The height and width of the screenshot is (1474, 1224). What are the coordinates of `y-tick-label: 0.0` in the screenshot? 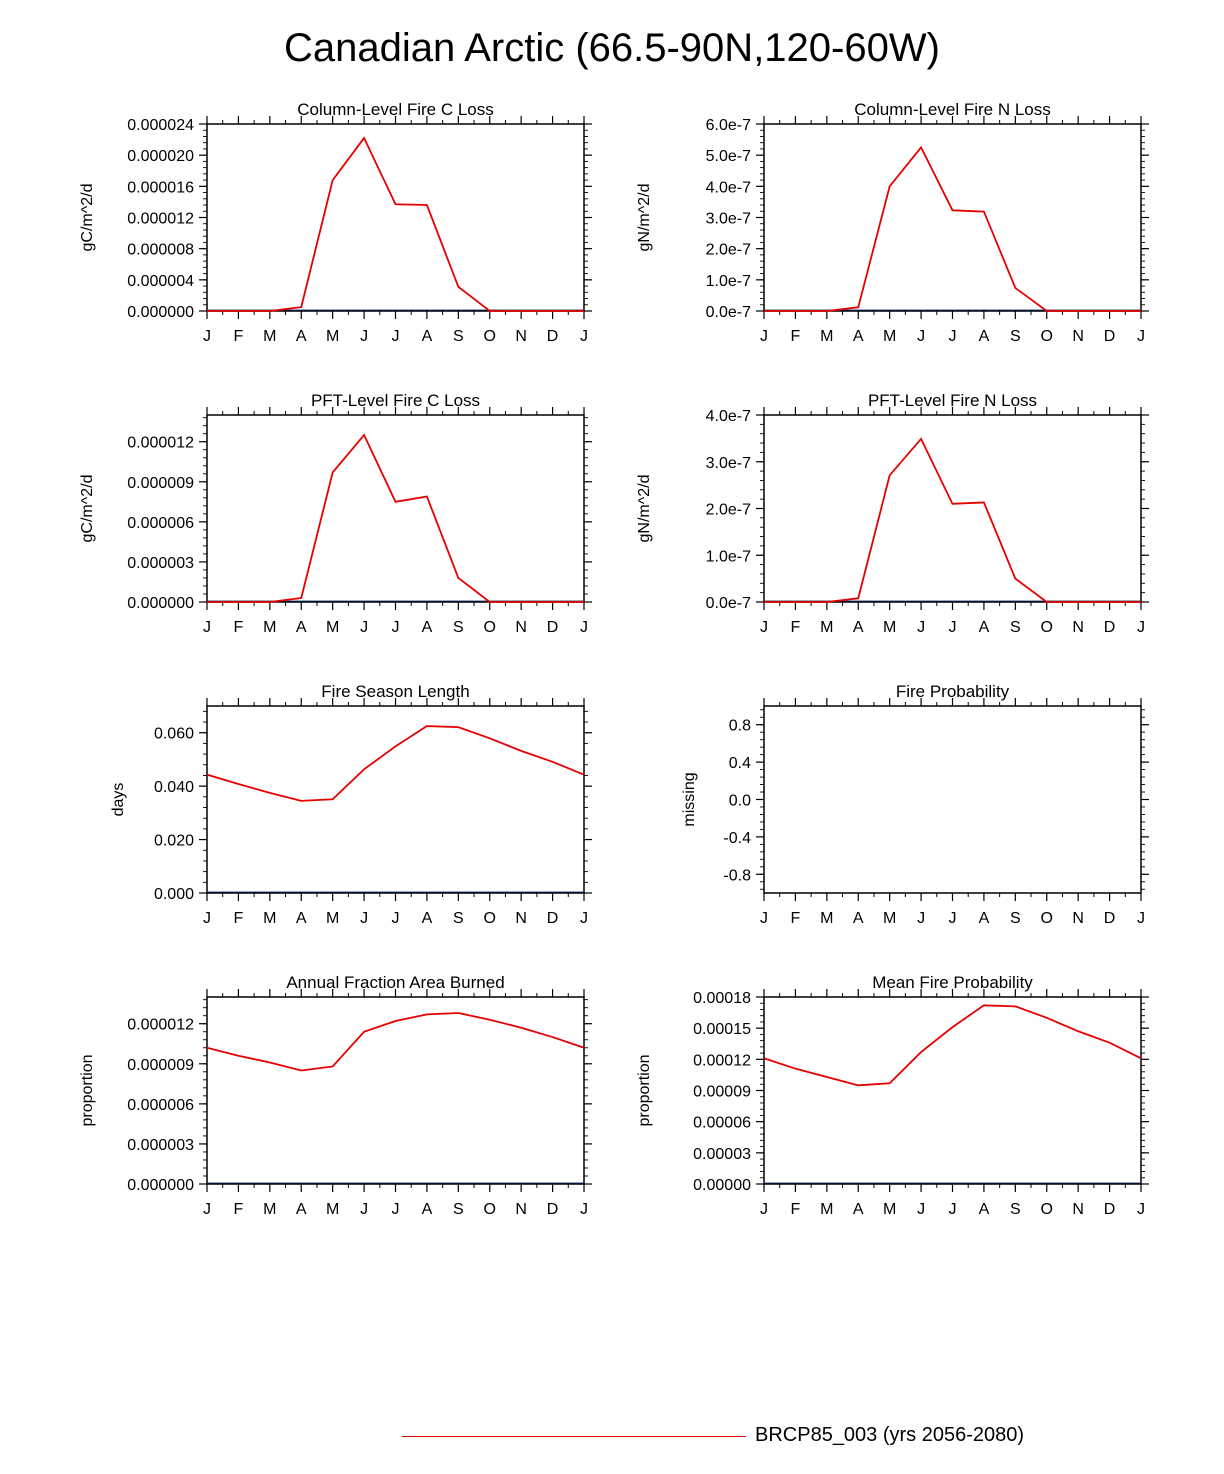 It's located at (740, 801).